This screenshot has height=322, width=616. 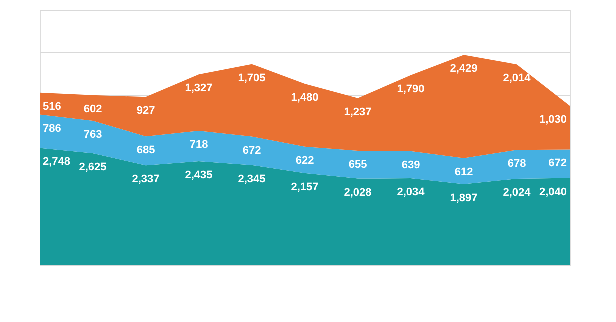 What do you see at coordinates (411, 89) in the screenshot?
I see `data-label: 1,790` at bounding box center [411, 89].